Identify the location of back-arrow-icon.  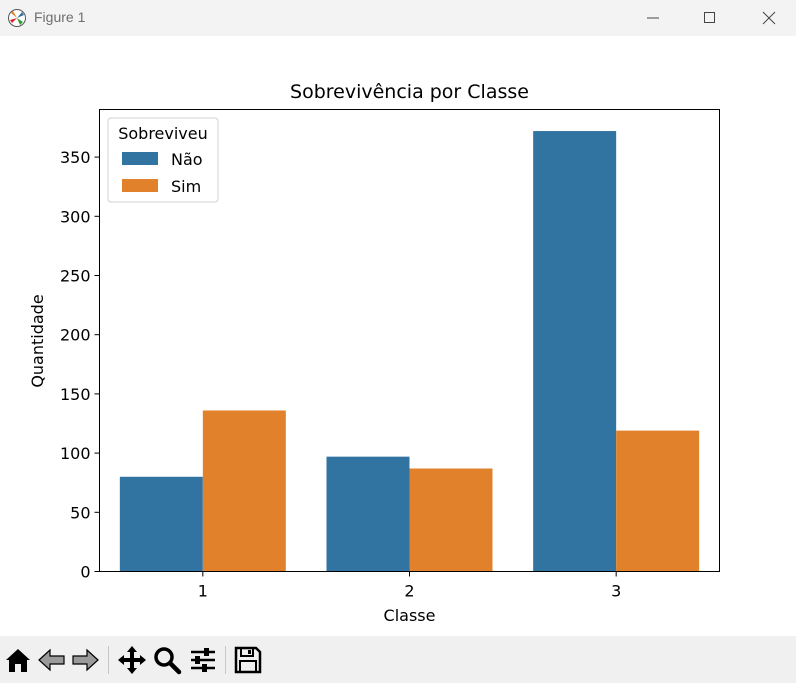
(51, 660).